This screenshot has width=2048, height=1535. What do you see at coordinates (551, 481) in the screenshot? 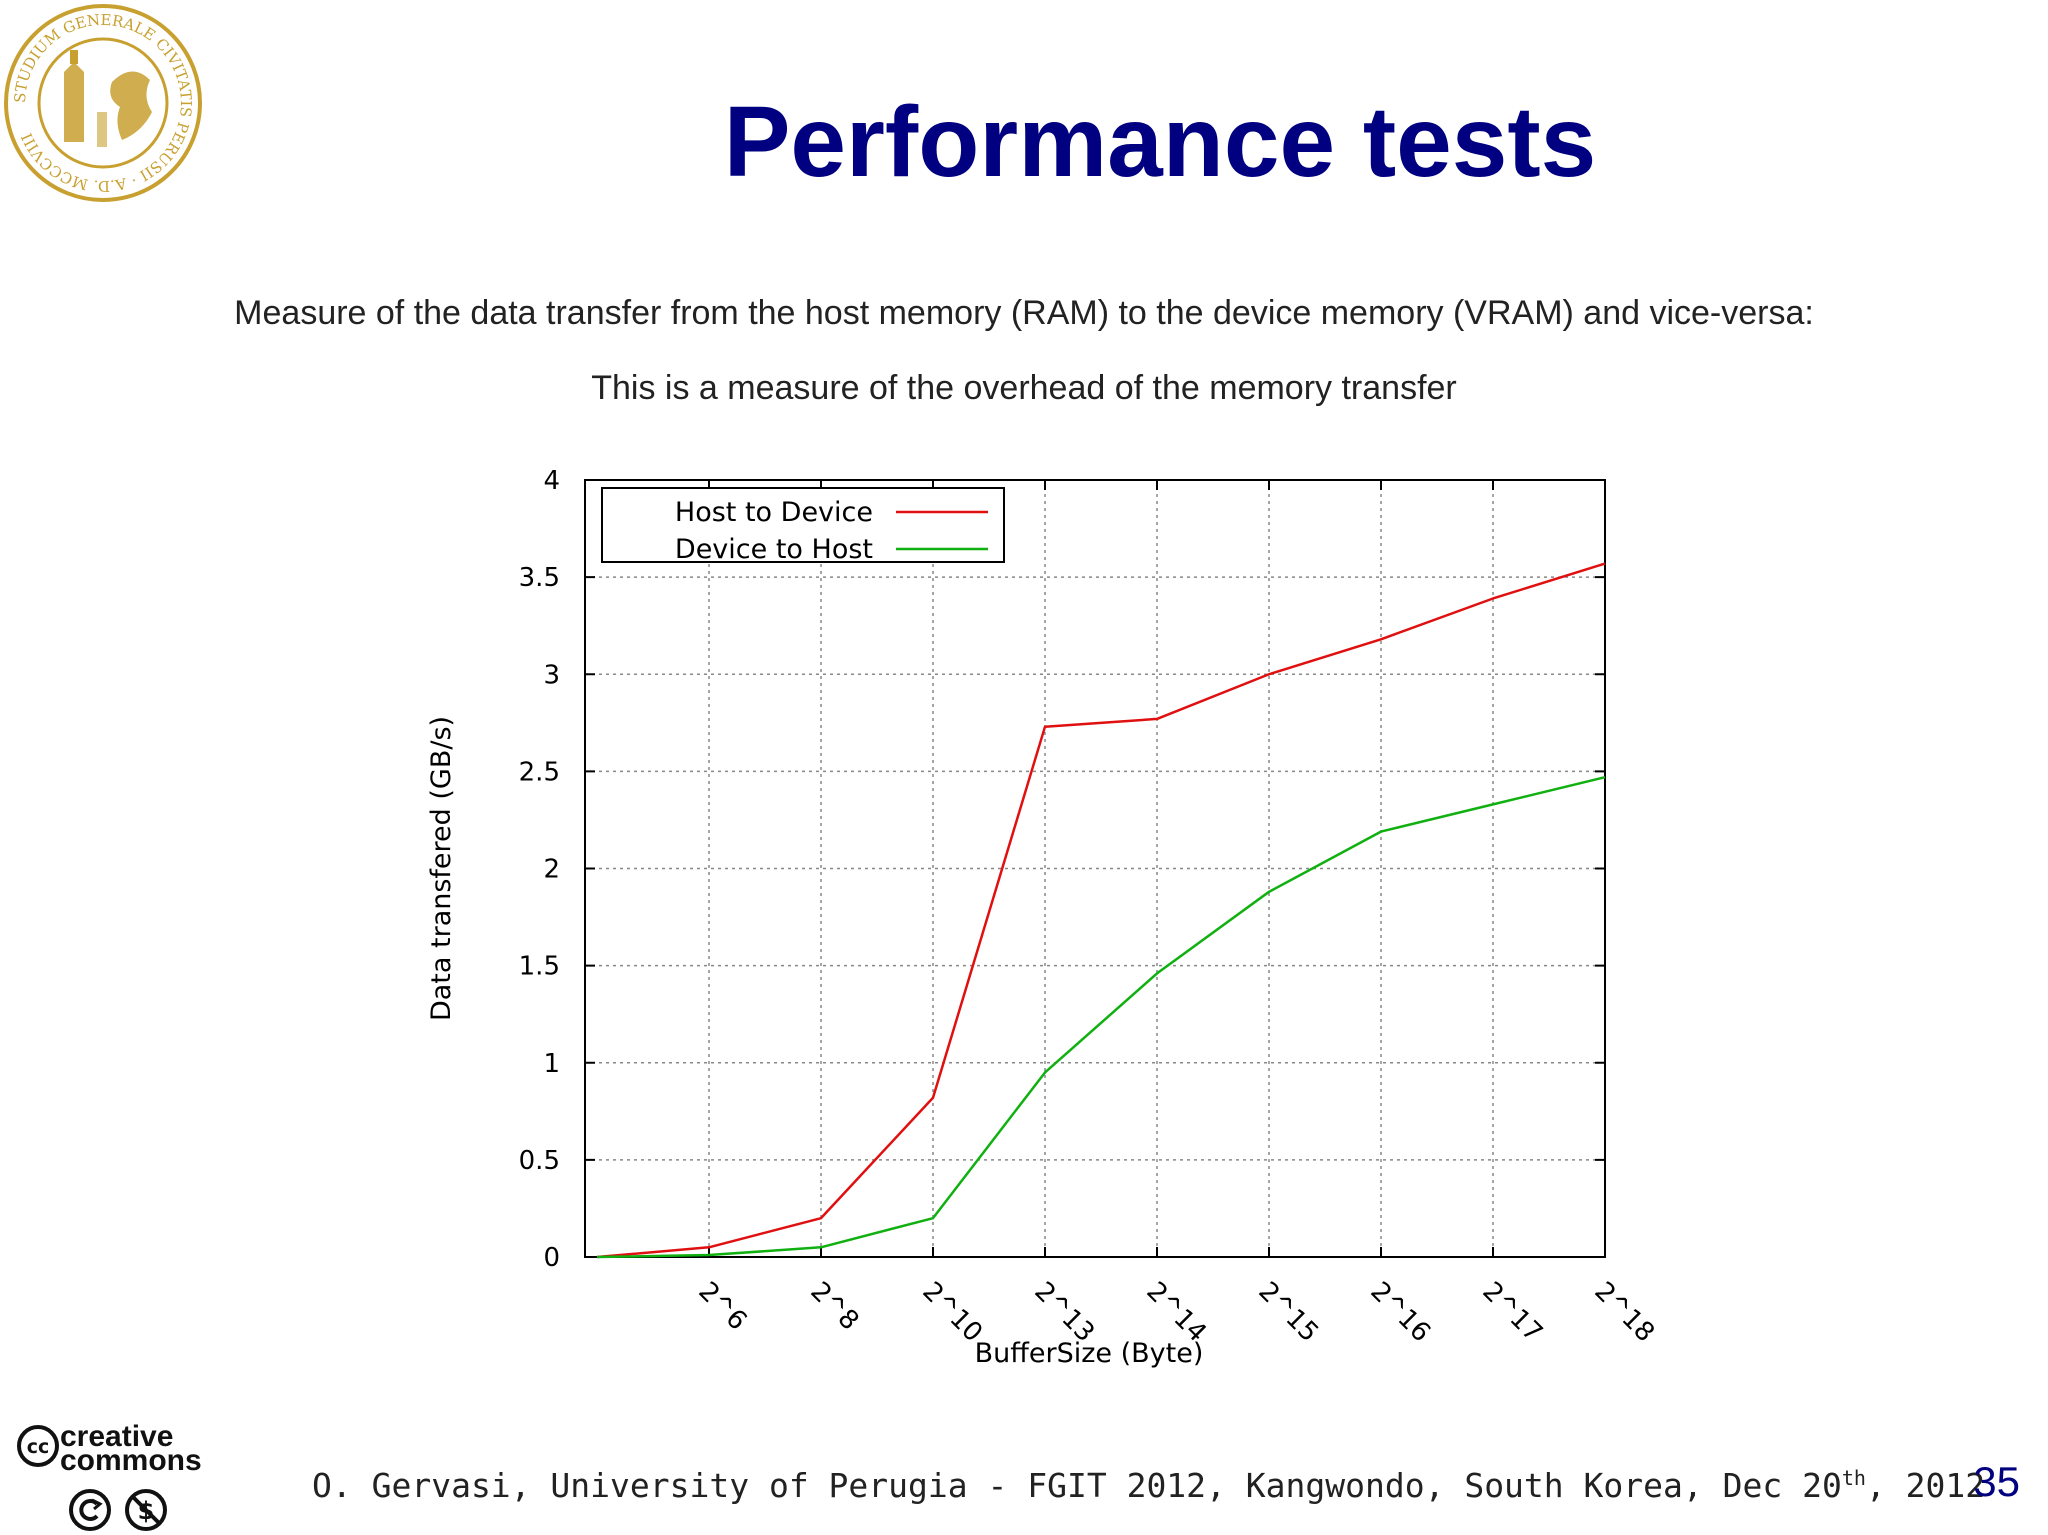
I see `y-tick-label: 4` at bounding box center [551, 481].